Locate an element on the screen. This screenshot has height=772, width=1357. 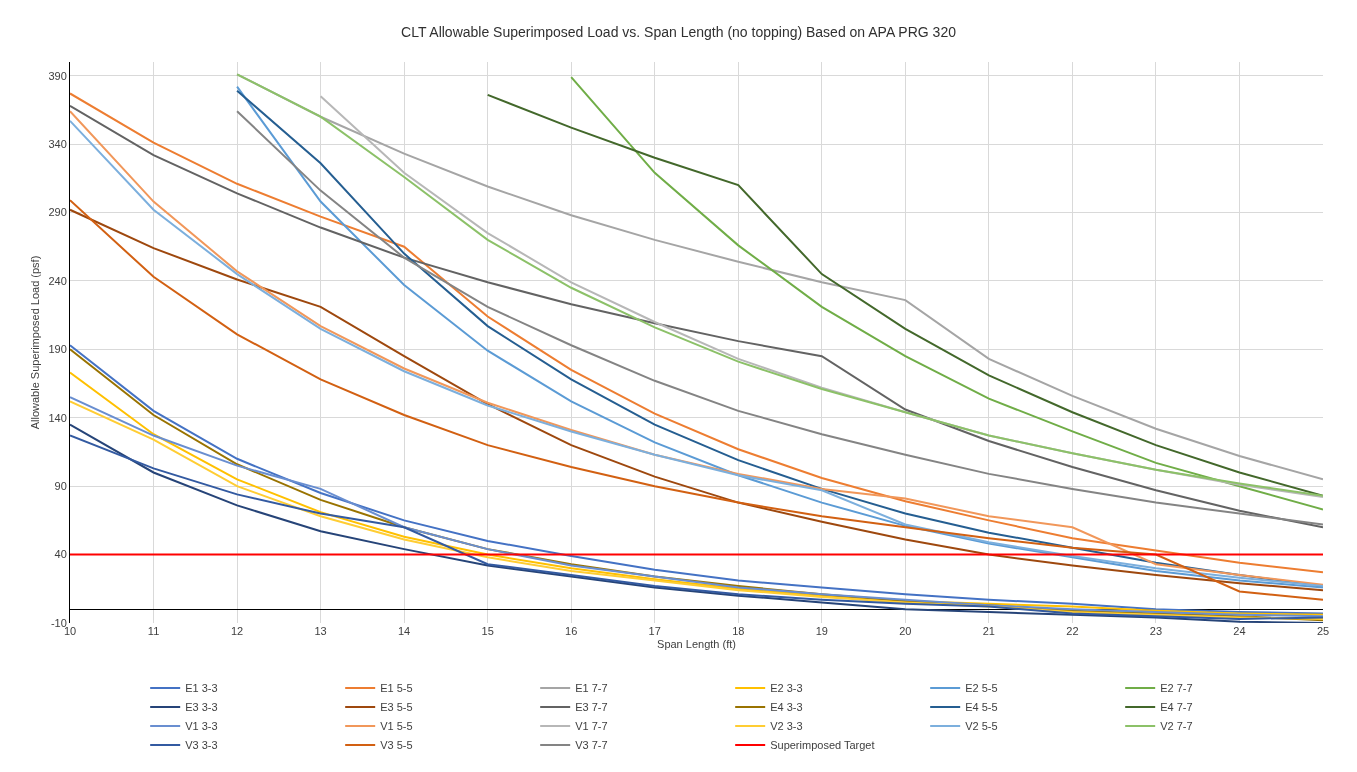
legend-label: V2 7-7 is located at coordinates (1176, 726).